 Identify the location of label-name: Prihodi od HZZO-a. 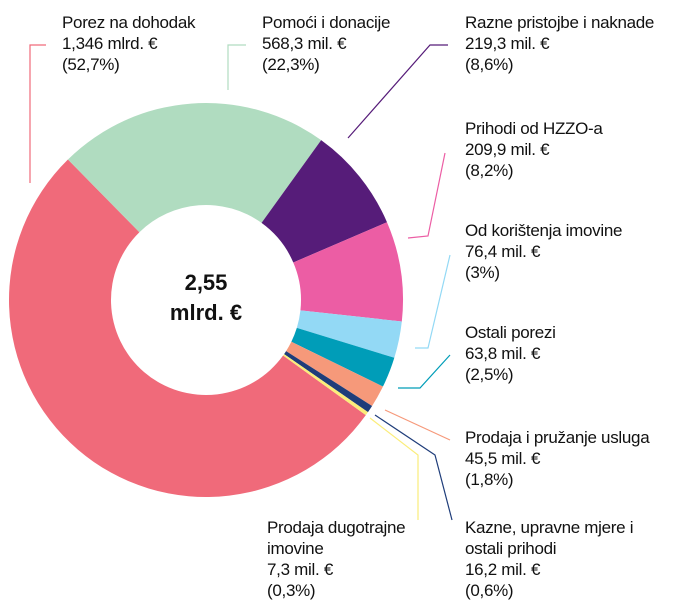
(534, 128).